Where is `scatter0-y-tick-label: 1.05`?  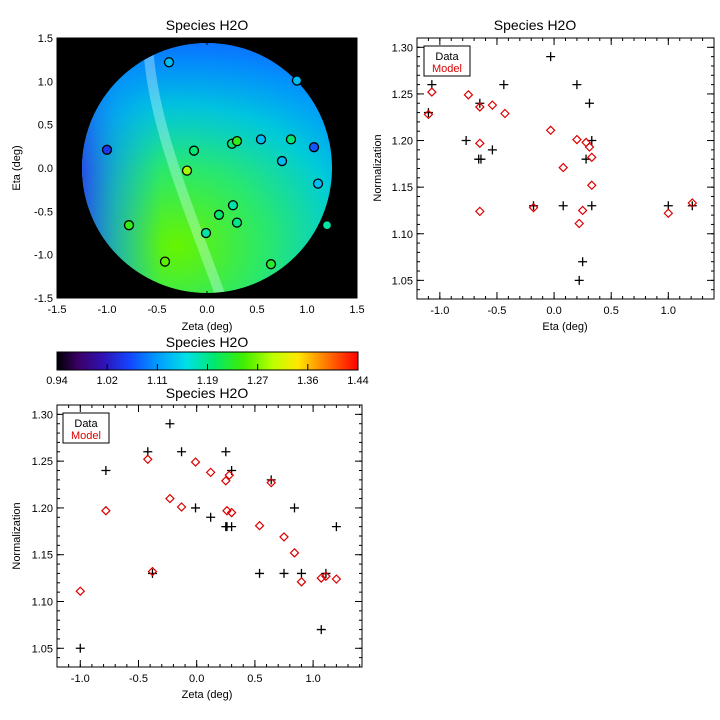
scatter0-y-tick-label: 1.05 is located at coordinates (402, 281).